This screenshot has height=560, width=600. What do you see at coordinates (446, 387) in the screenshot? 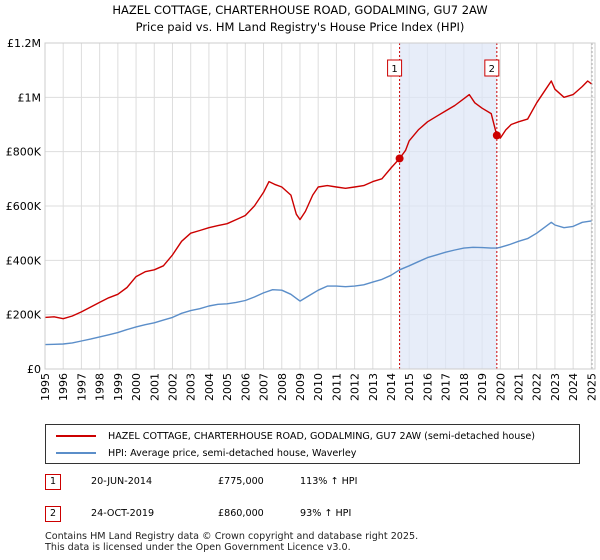
I see `x-tick-label: 2017` at bounding box center [446, 387].